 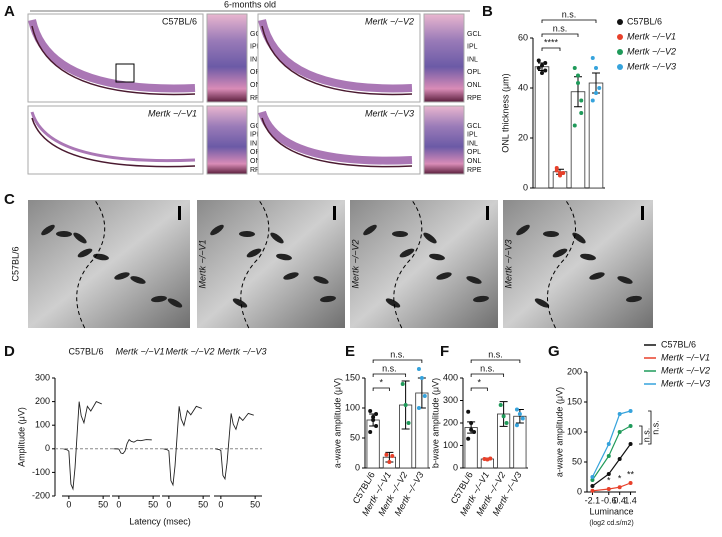 I want to click on genotype-label: Mertk −/−V3, so click(x=241, y=351).